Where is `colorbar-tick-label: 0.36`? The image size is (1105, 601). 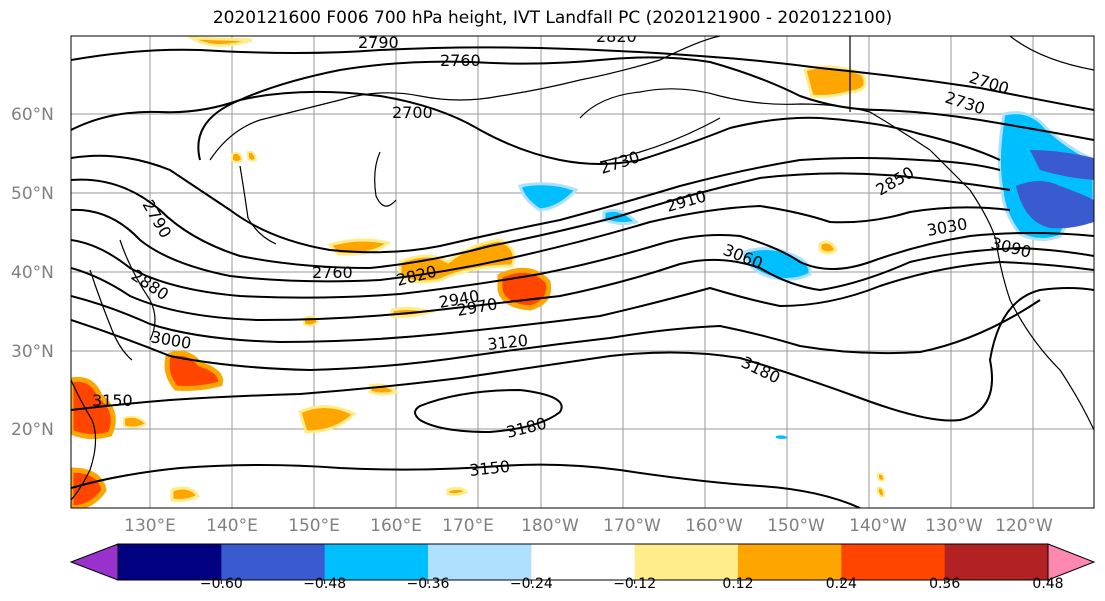
colorbar-tick-label: 0.36 is located at coordinates (944, 584).